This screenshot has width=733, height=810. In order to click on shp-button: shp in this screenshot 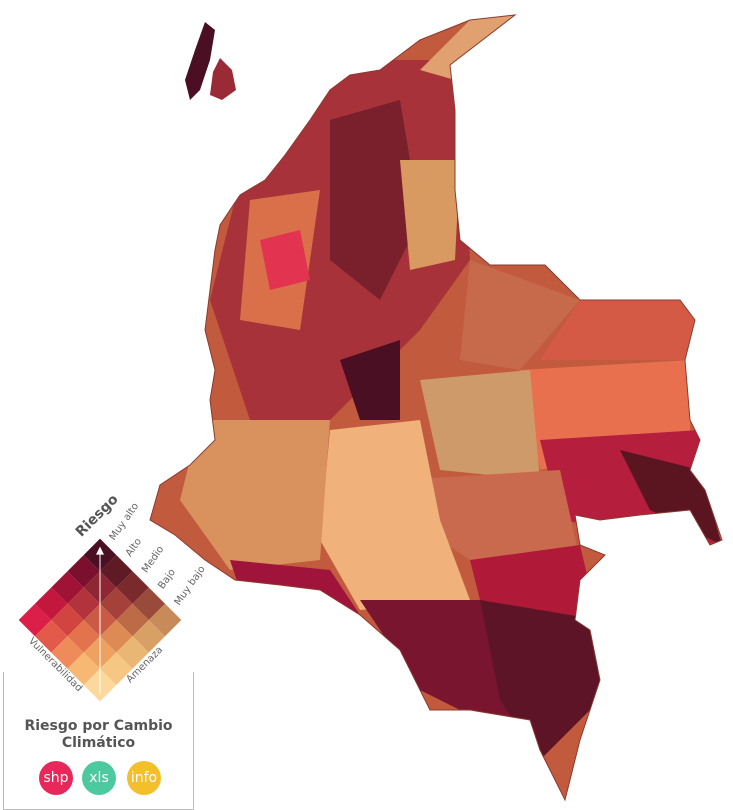, I will do `click(56, 778)`.